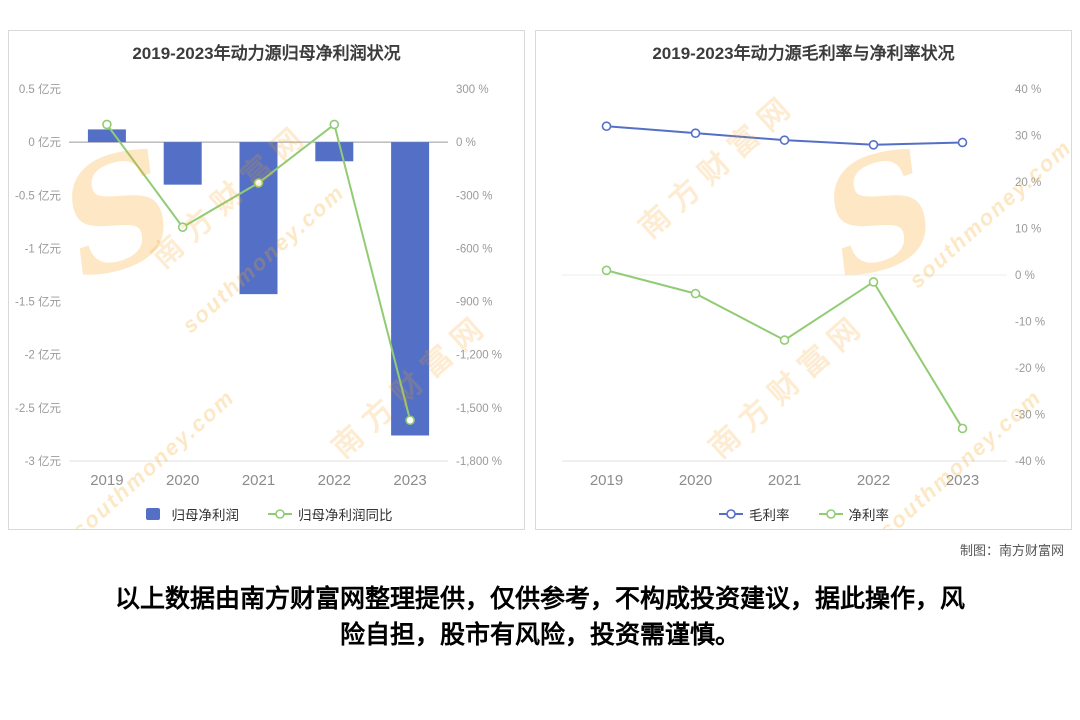 The image size is (1080, 720). What do you see at coordinates (44, 142) in the screenshot?
I see `svg-text: 0 亿元` at bounding box center [44, 142].